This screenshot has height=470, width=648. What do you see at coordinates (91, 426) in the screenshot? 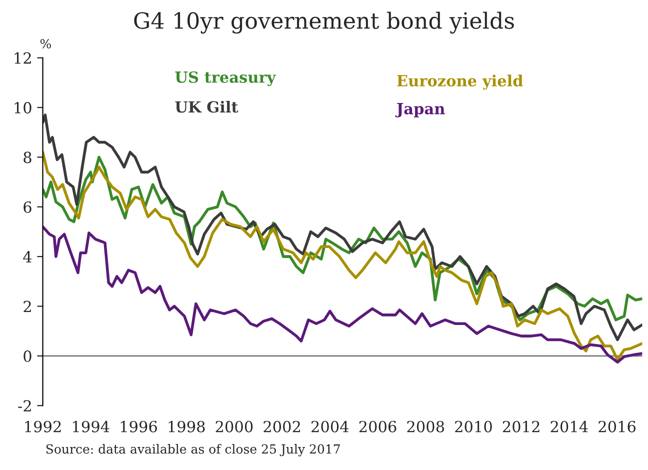
I see `x-tick-label: 1994` at bounding box center [91, 426].